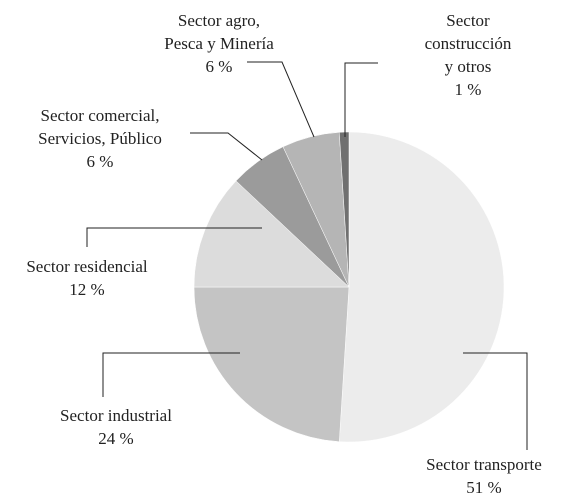 The height and width of the screenshot is (500, 562). What do you see at coordinates (468, 89) in the screenshot?
I see `value-label: 1 %` at bounding box center [468, 89].